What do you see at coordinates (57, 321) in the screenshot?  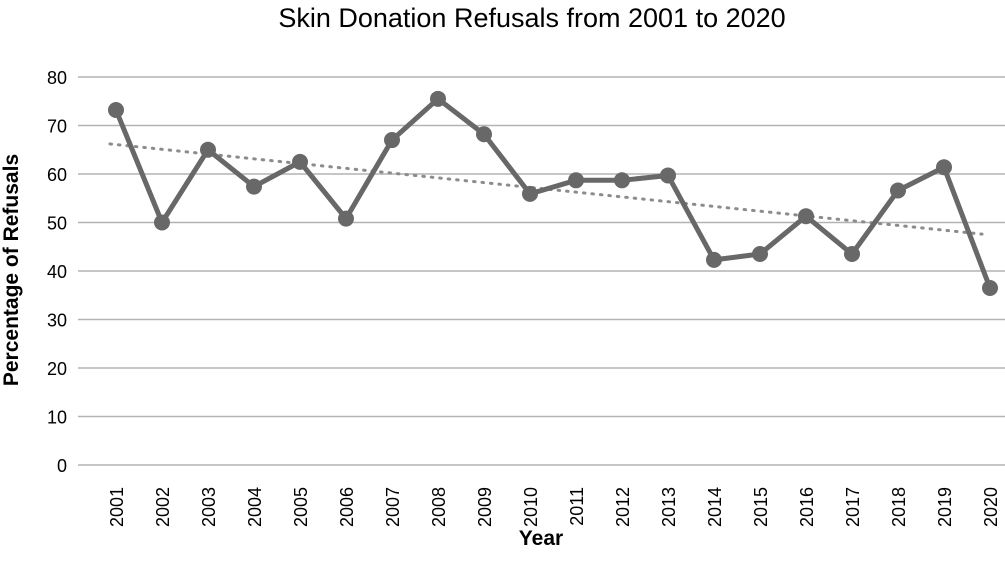 I see `y-tick-label: 30` at bounding box center [57, 321].